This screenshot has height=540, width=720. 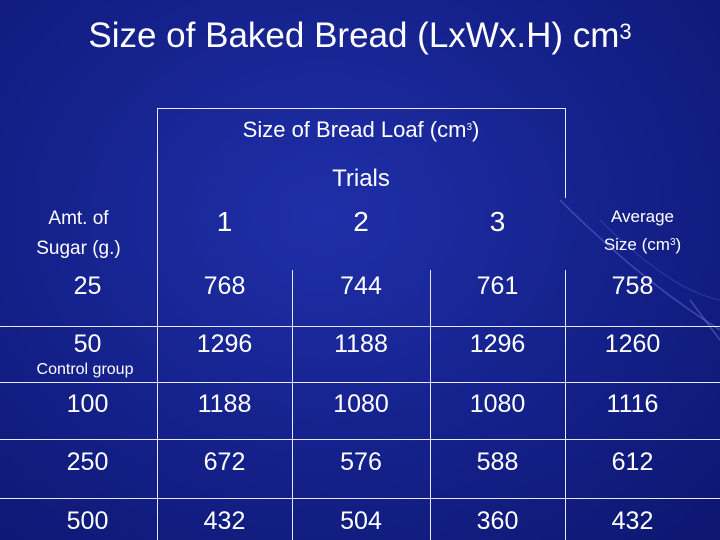 What do you see at coordinates (87, 461) in the screenshot?
I see `cell-sugar: 250` at bounding box center [87, 461].